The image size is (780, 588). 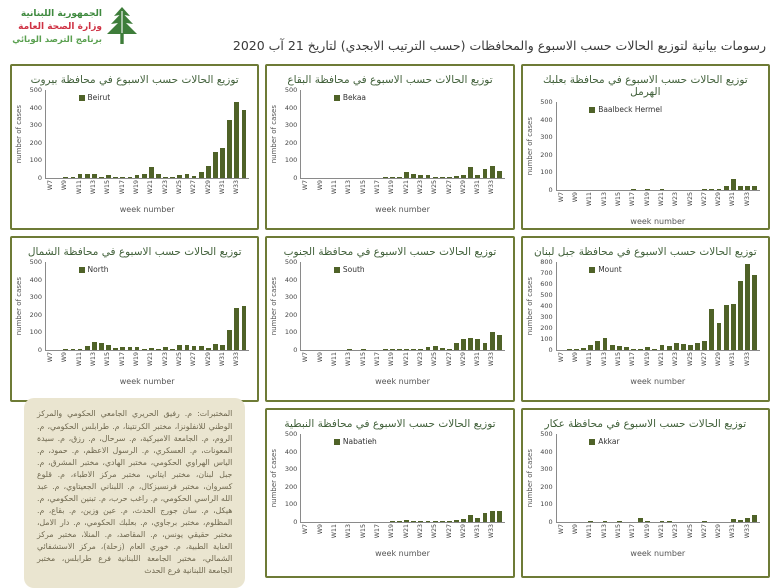 I want to click on legend-label: Bekaa, so click(x=354, y=97).